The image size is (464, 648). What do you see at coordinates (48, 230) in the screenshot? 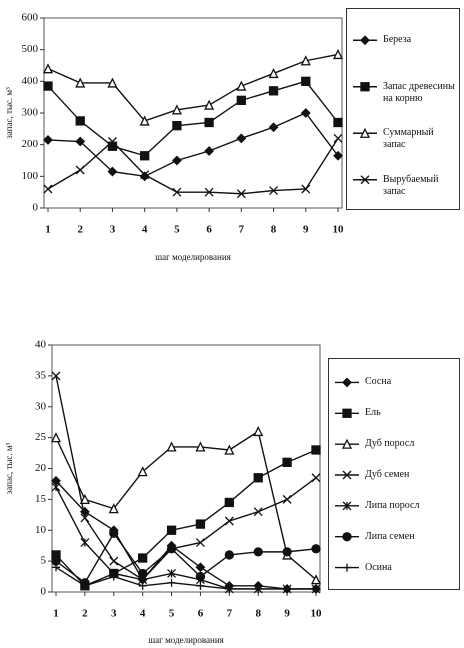
I see `x-tick-label: 1` at bounding box center [48, 230].